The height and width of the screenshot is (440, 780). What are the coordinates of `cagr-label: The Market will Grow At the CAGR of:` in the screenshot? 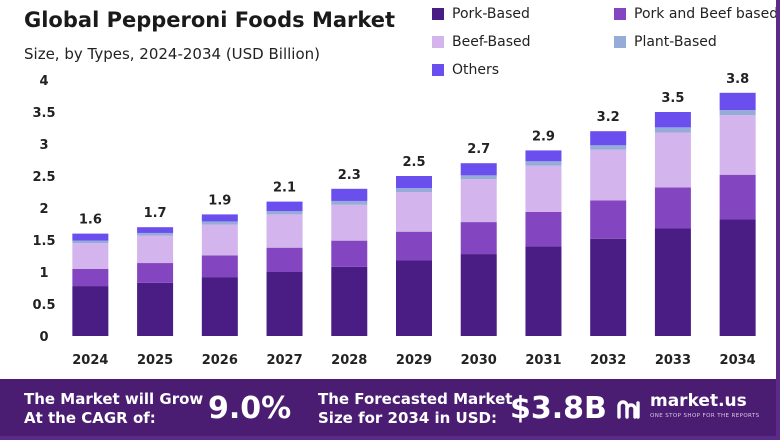 It's located at (113, 409).